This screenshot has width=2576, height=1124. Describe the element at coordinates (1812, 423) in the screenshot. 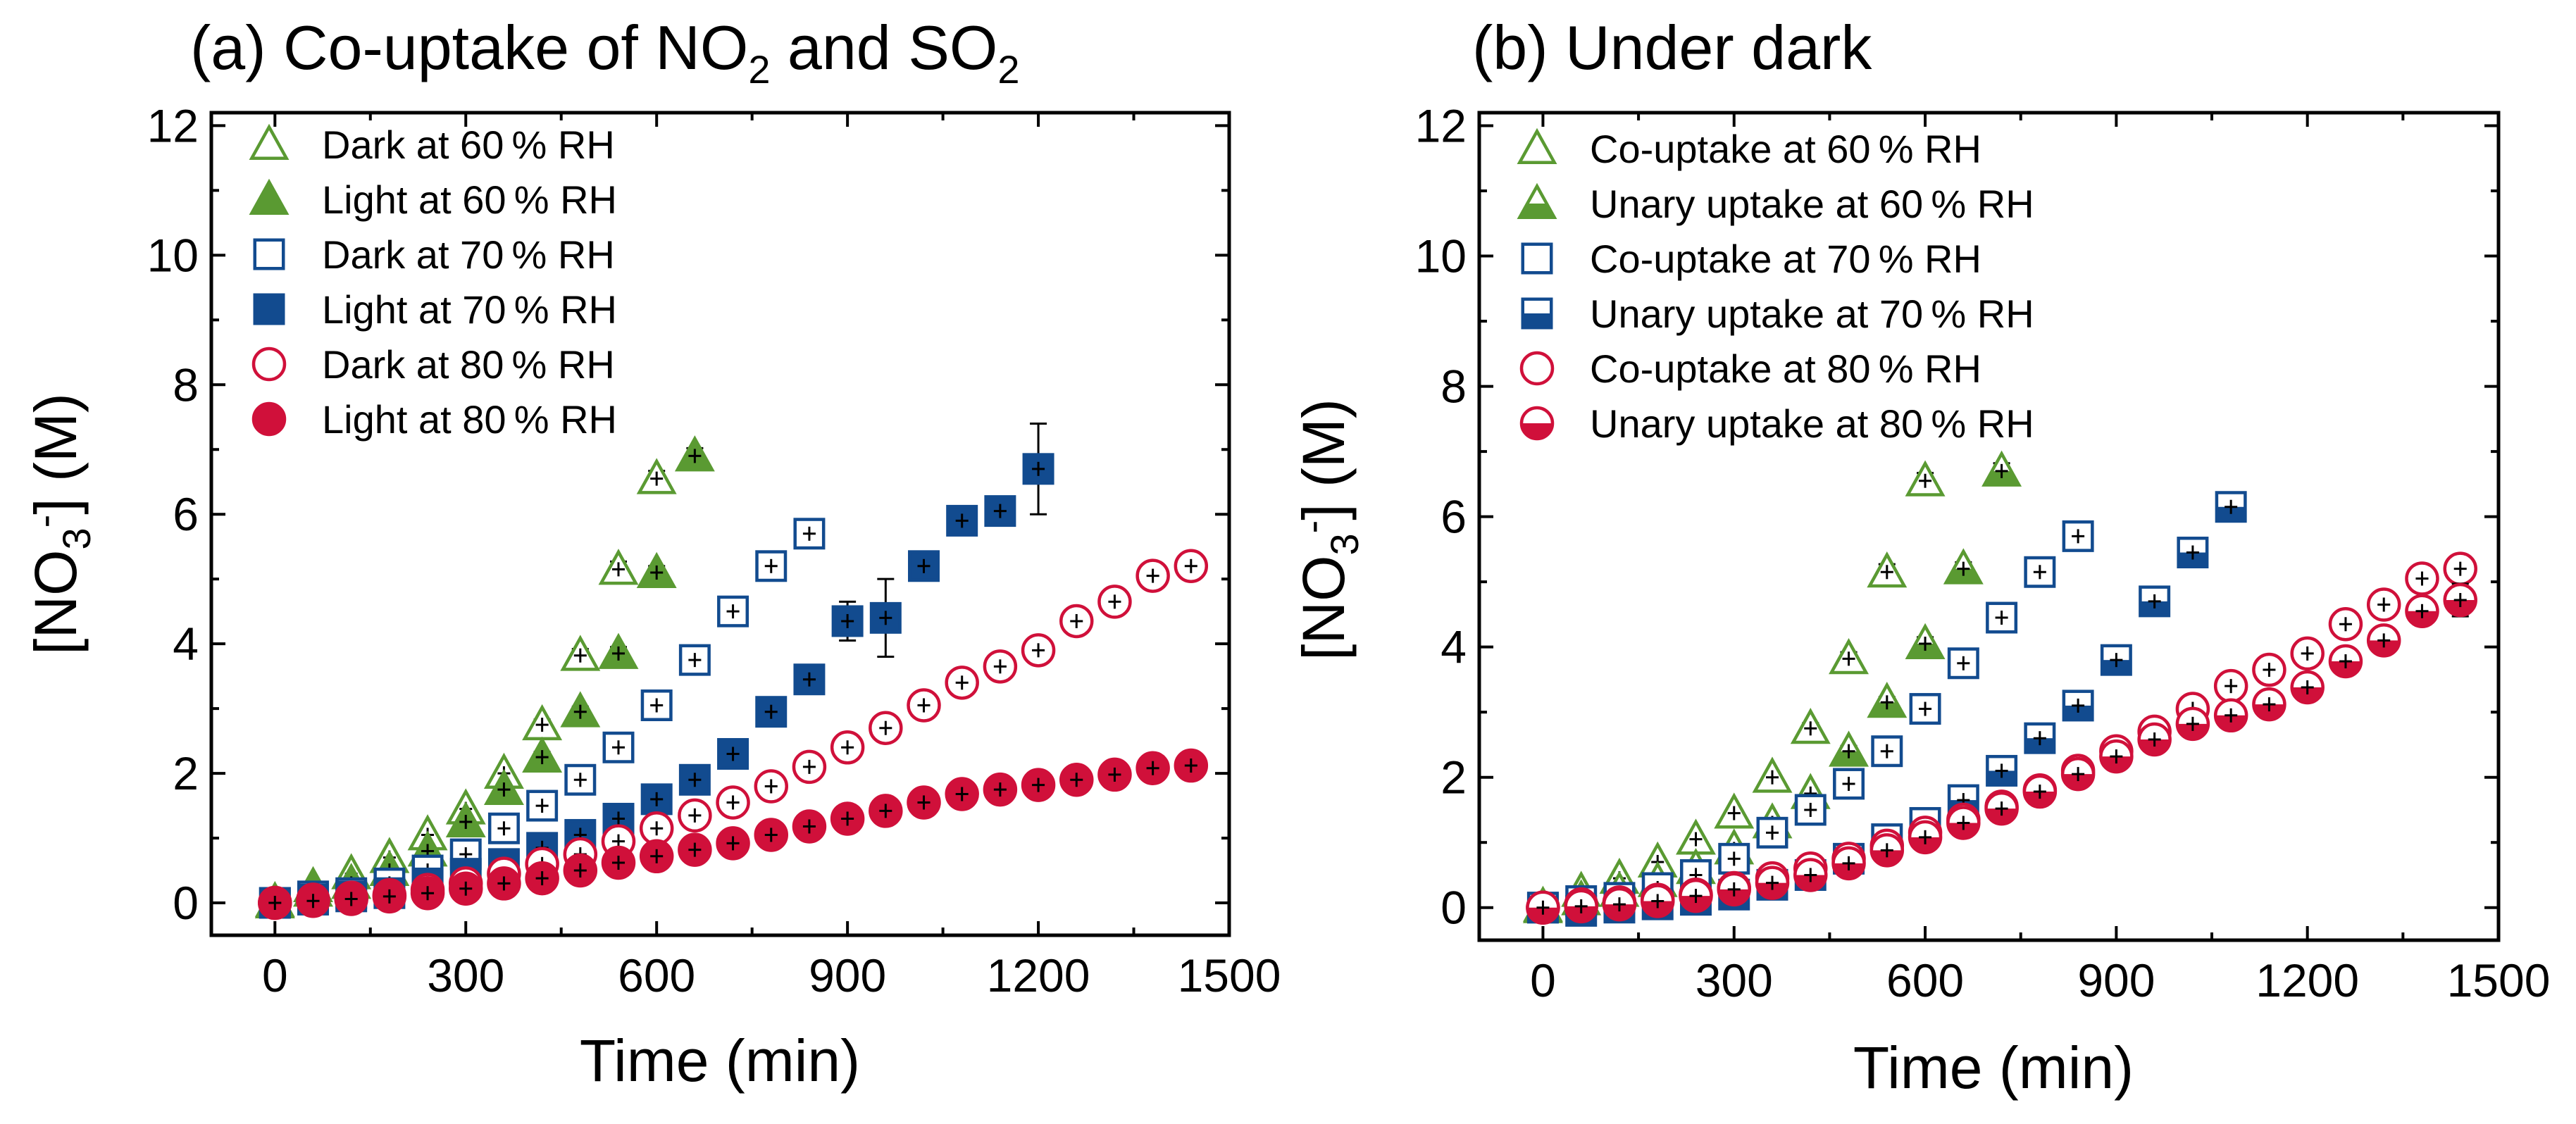

I see `legend-label: Unary uptake at 80 % RH` at that location.